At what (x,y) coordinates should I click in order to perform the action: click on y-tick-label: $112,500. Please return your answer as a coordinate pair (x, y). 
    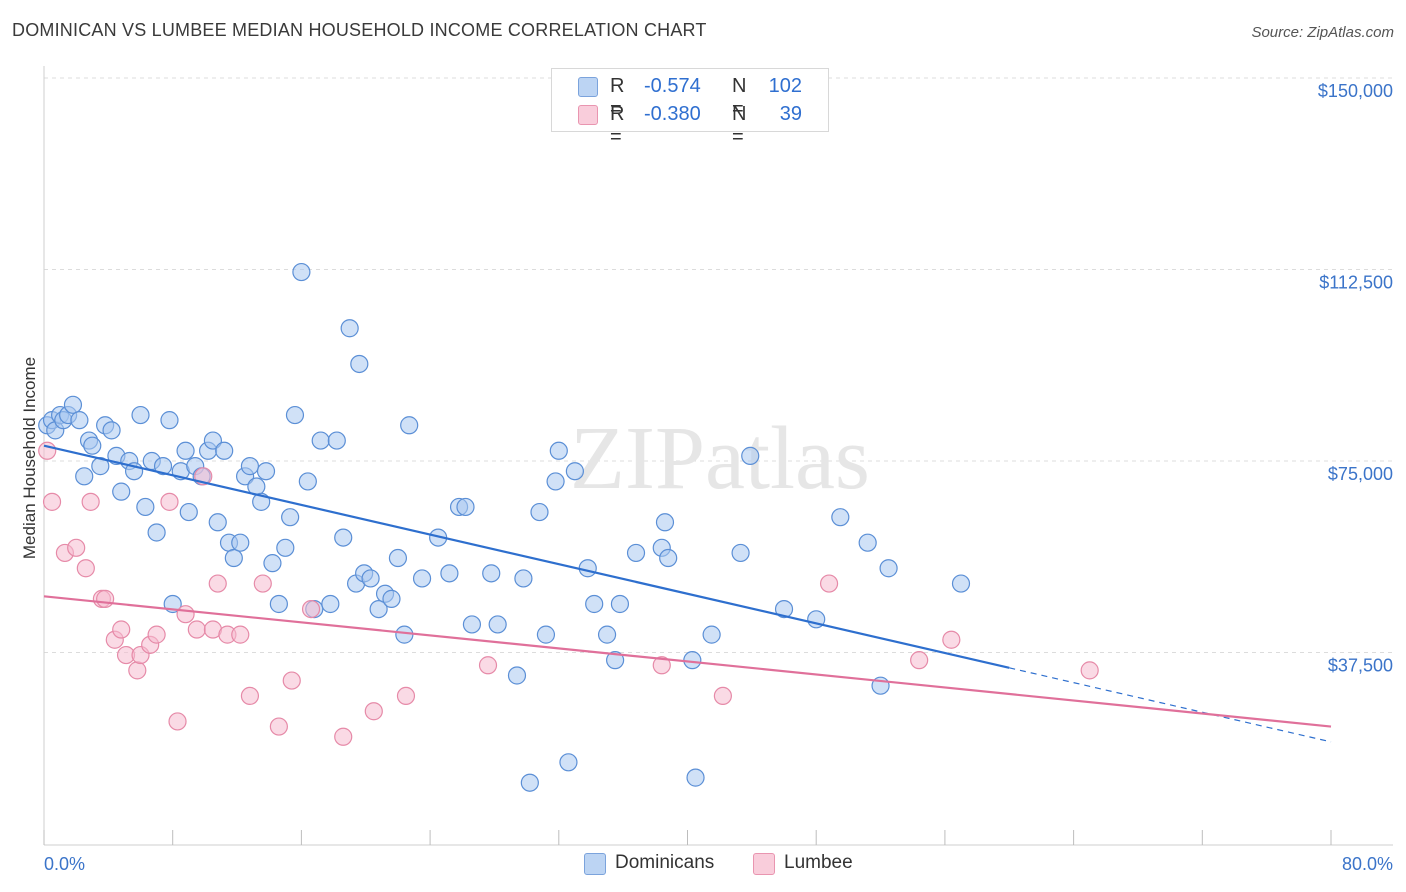
    Looking at the image, I should click on (1356, 283).